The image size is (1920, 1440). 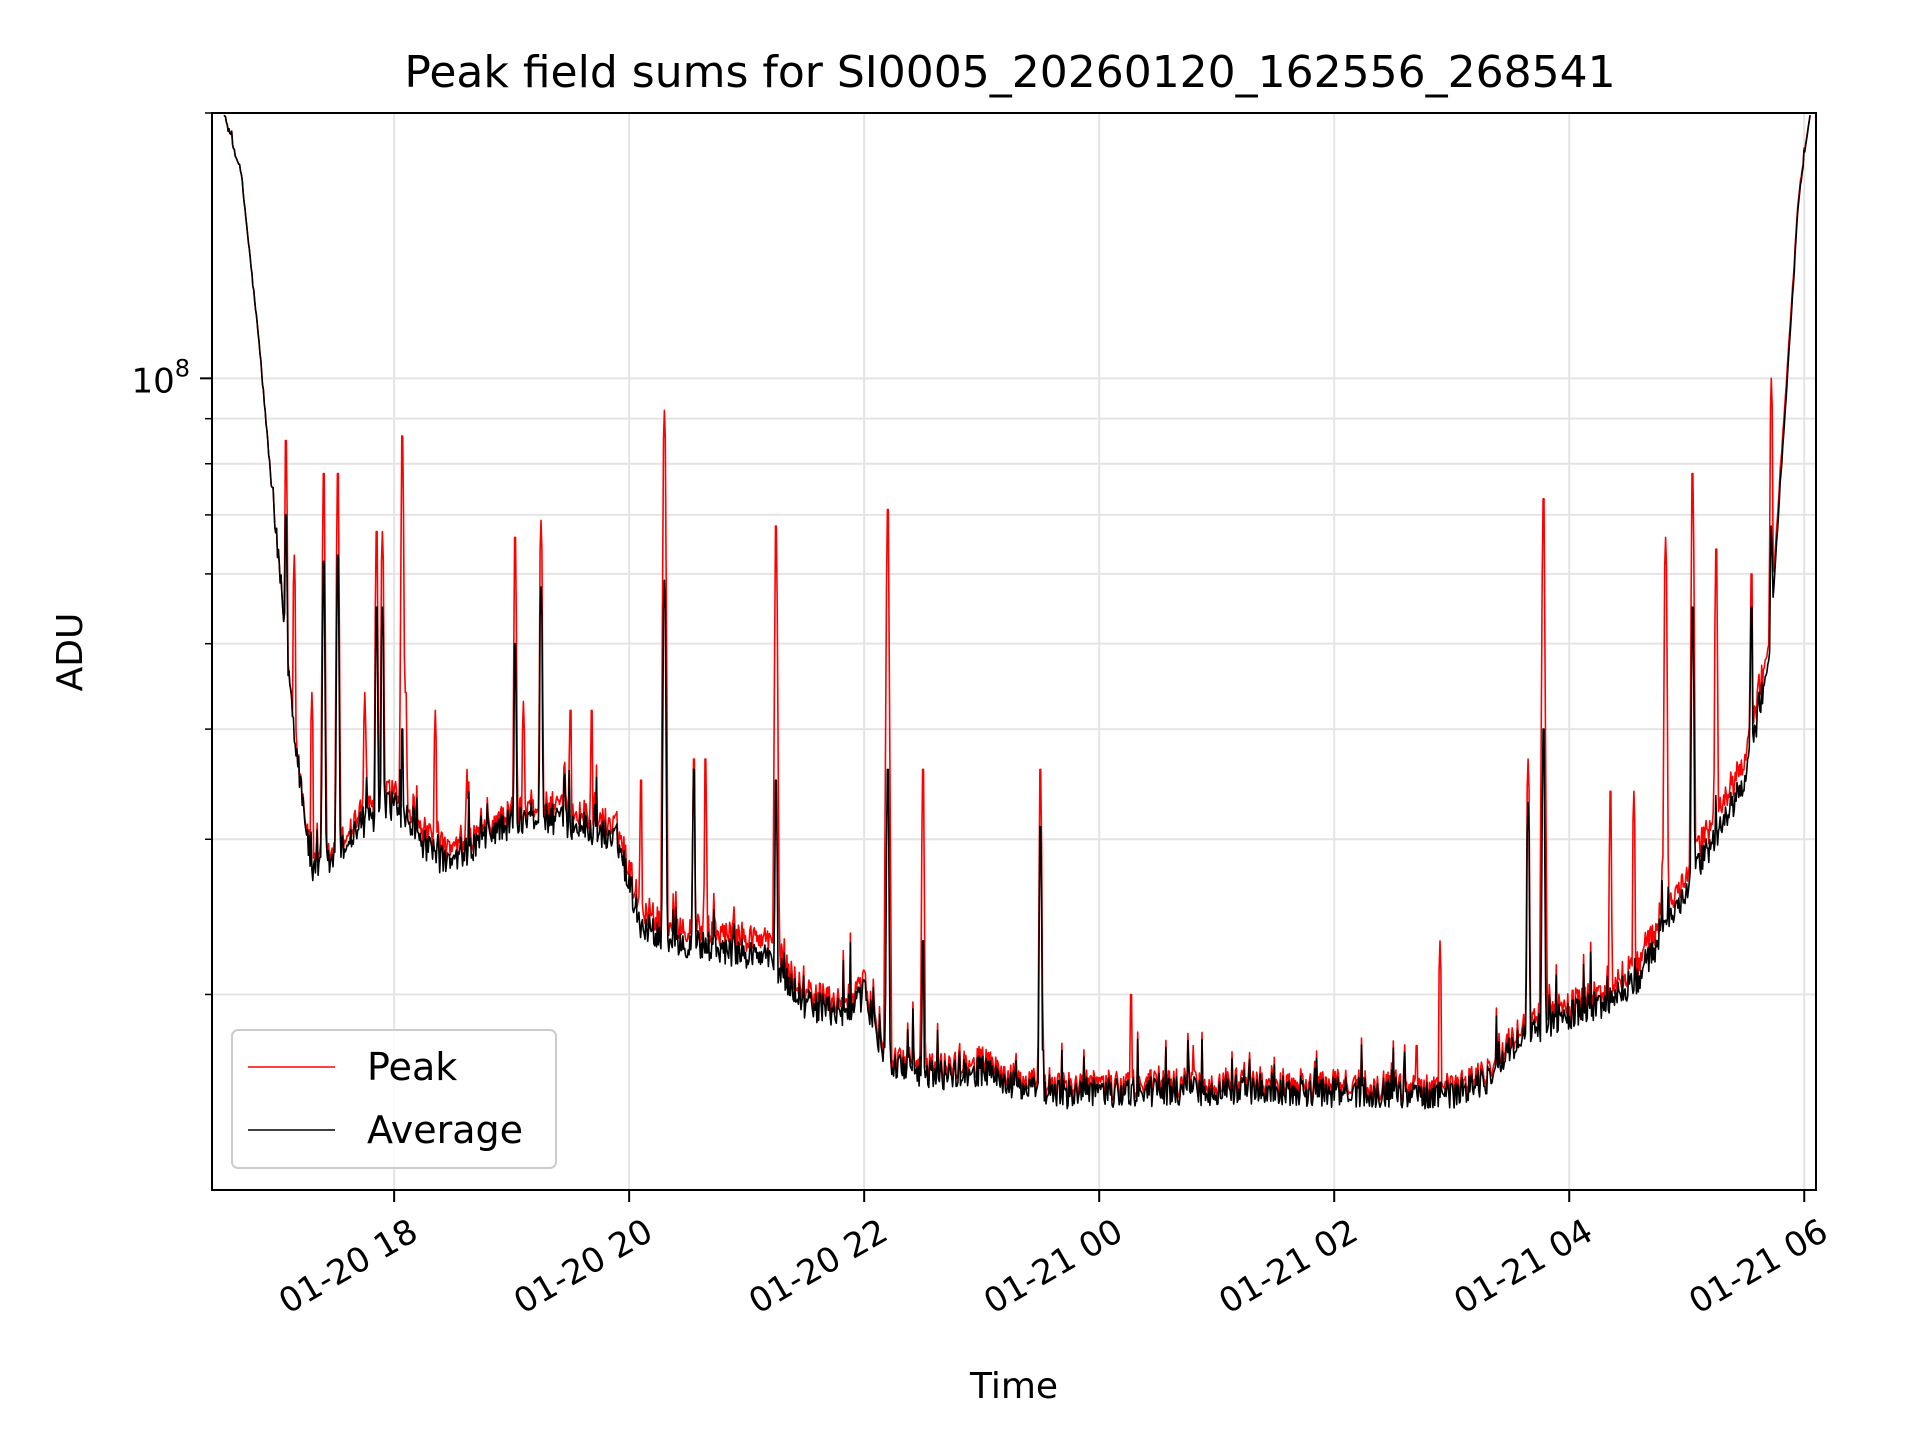 What do you see at coordinates (1013, 1386) in the screenshot?
I see `x-axis-label: Time` at bounding box center [1013, 1386].